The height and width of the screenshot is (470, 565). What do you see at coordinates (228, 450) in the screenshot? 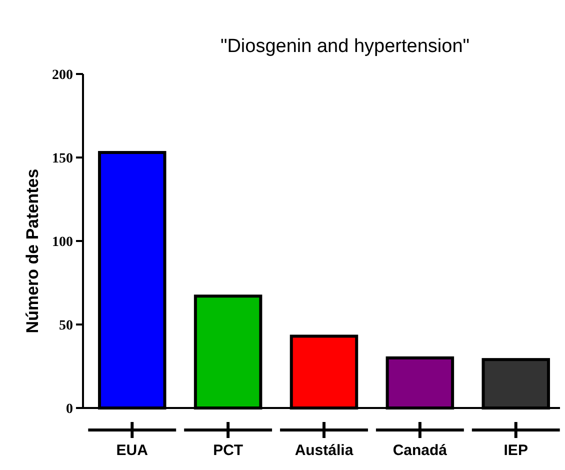
I see `x-tick-label: PCT` at bounding box center [228, 450].